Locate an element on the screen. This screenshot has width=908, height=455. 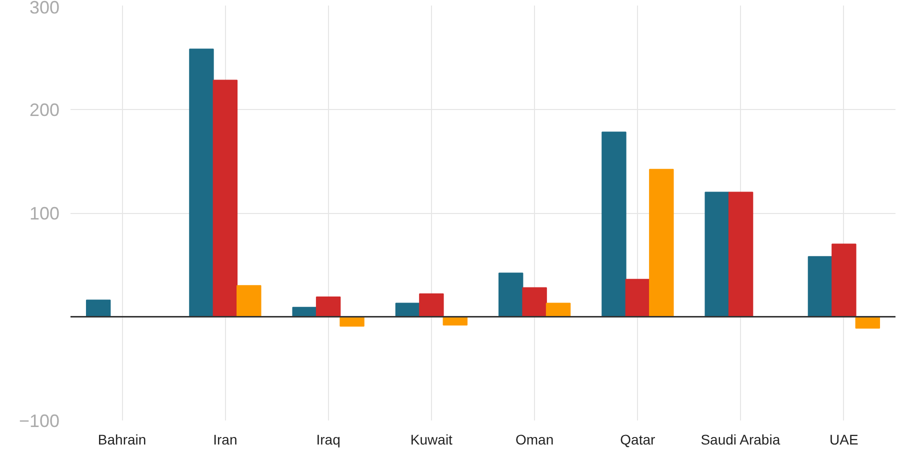
x-tick-label: Qatar is located at coordinates (638, 440).